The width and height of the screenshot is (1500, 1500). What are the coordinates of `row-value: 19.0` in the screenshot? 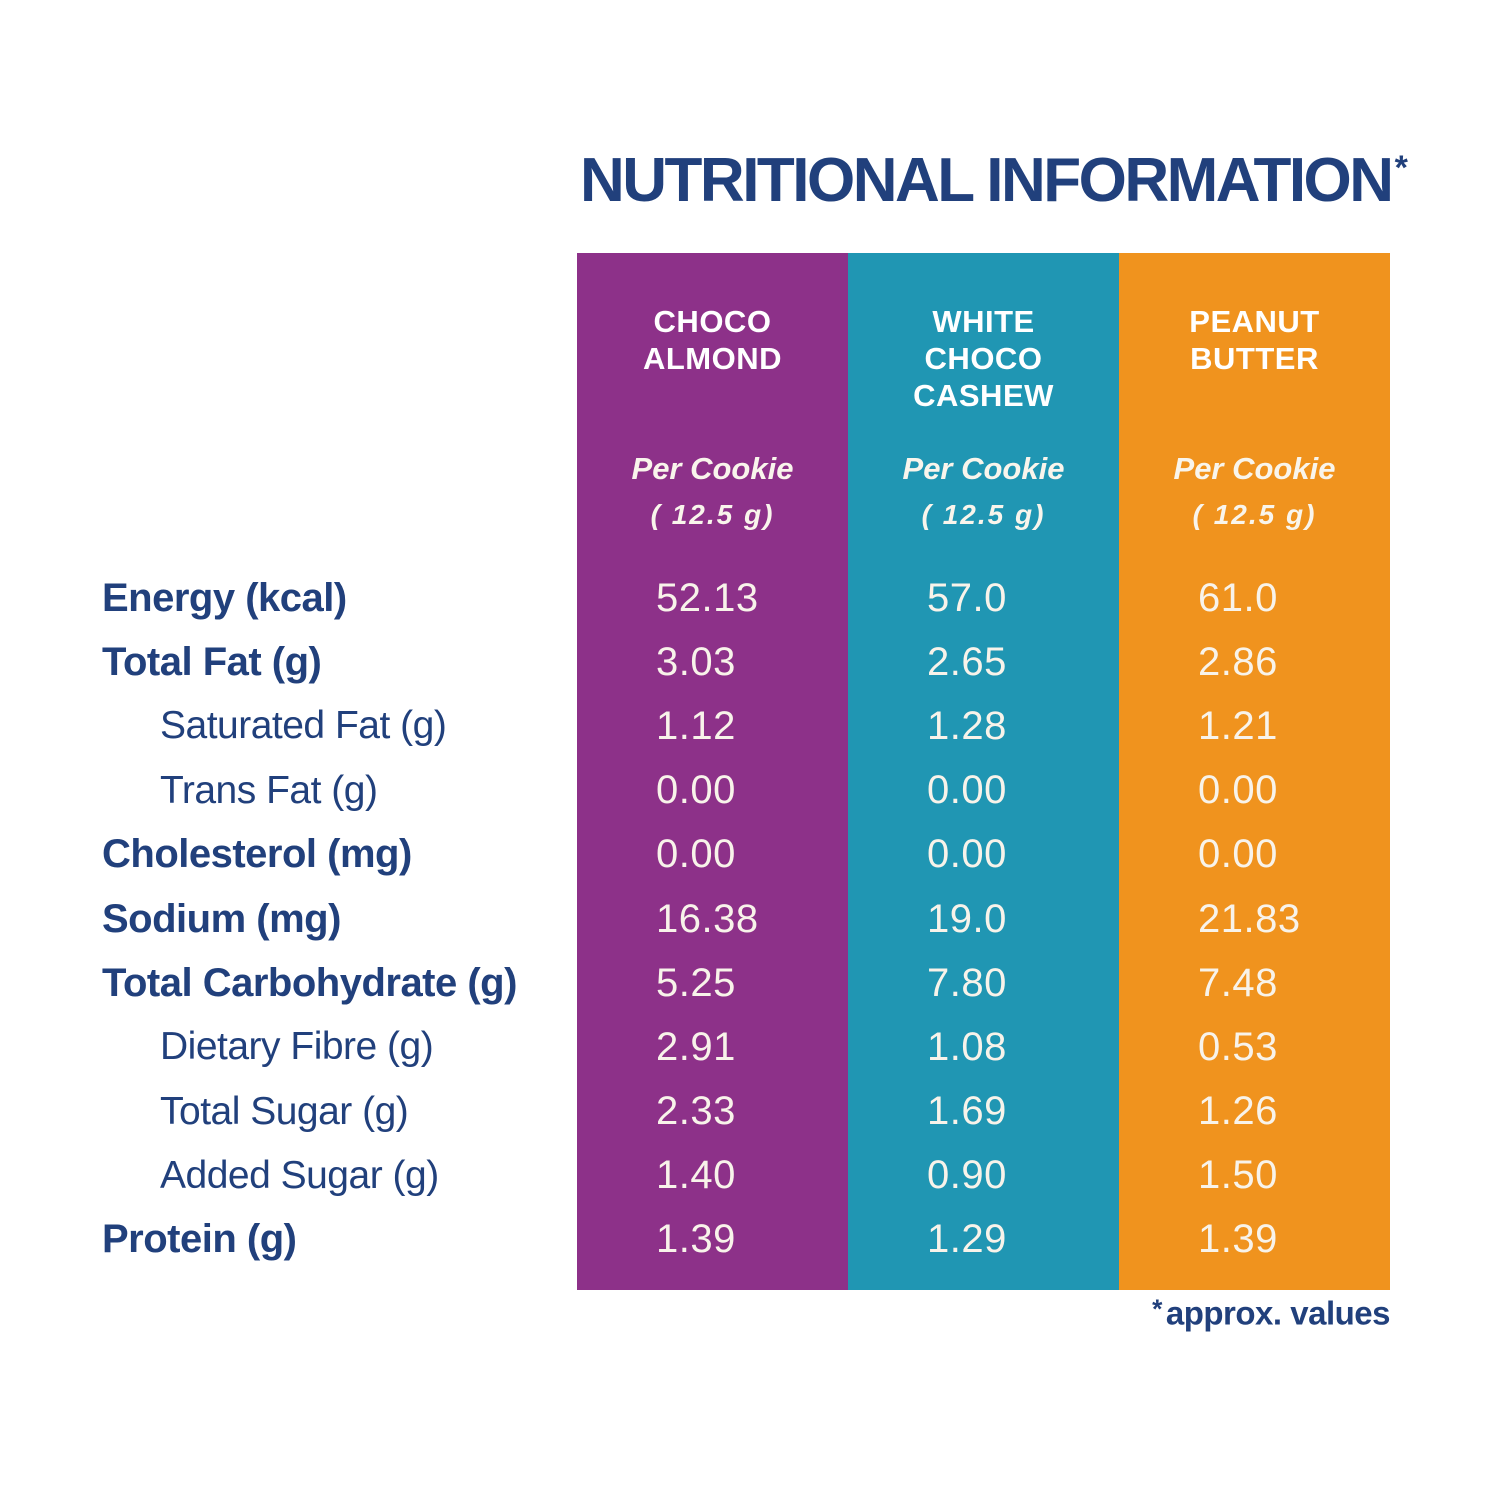 It's located at (967, 918).